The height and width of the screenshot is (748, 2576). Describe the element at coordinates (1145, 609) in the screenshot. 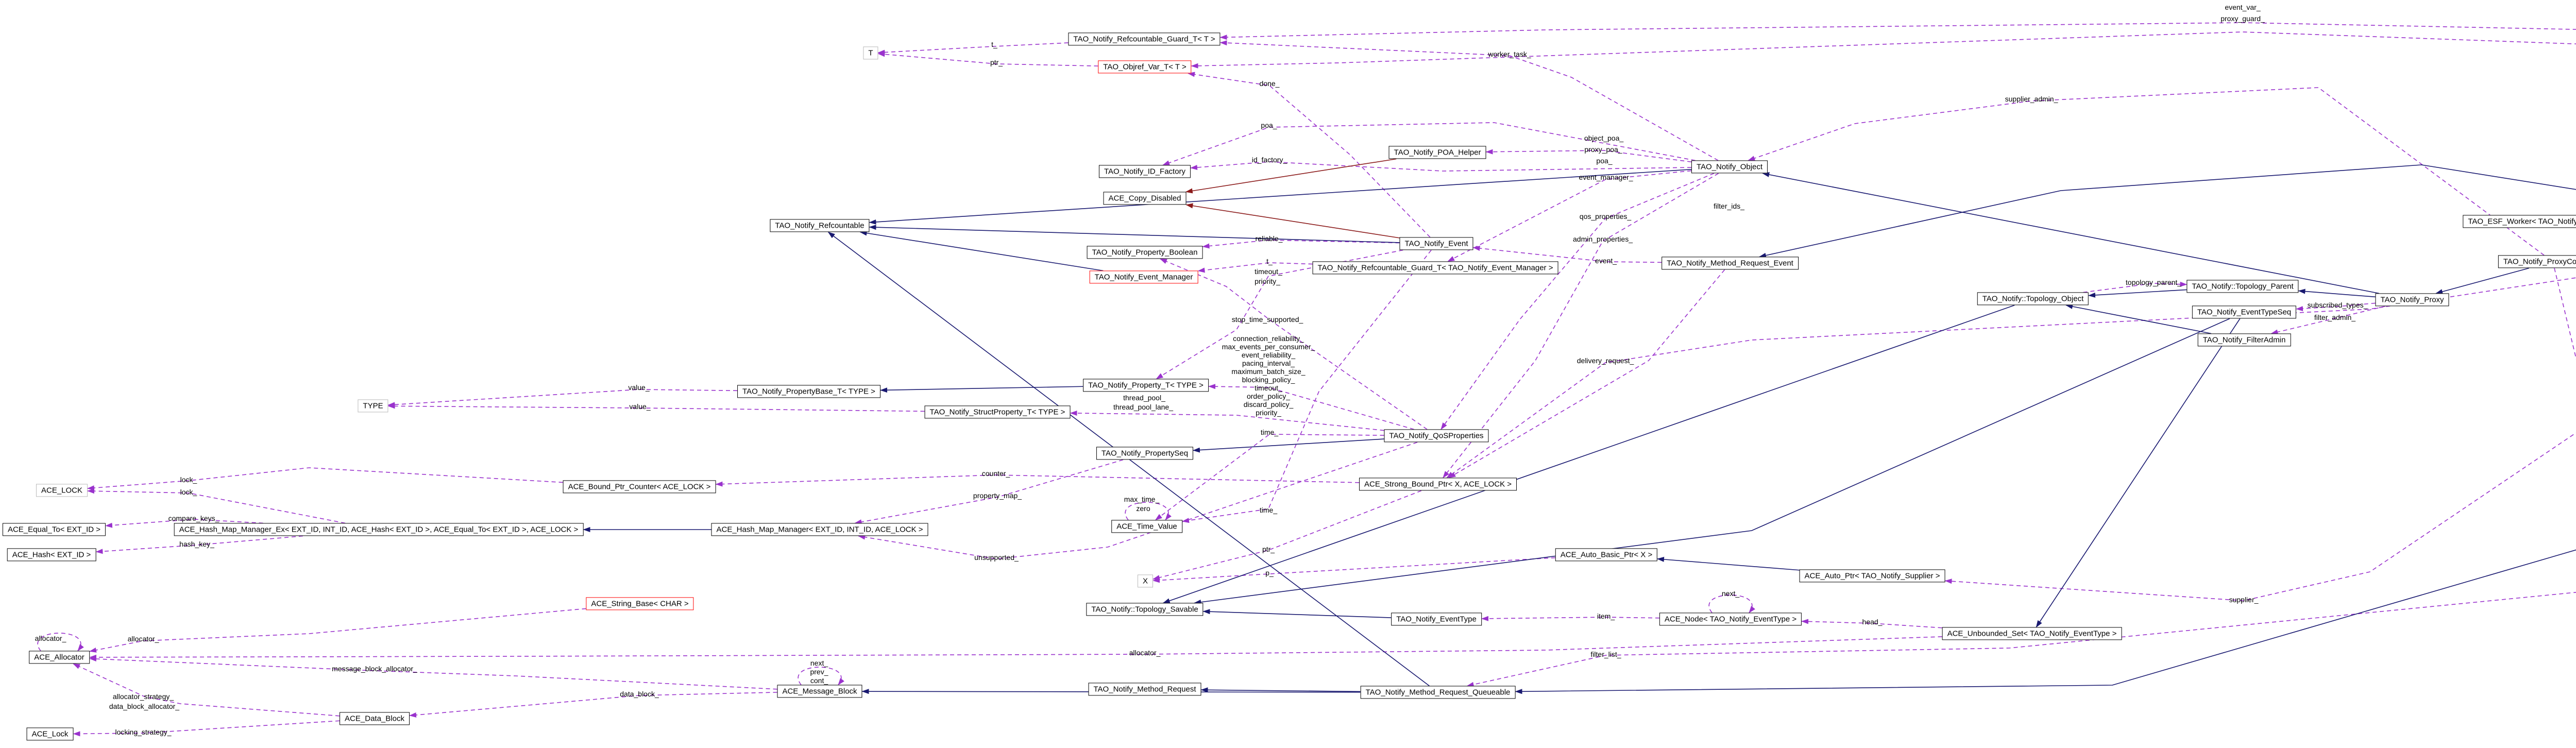

I see `node-topology-savable: TAO_Notify::Topology_Savable` at that location.